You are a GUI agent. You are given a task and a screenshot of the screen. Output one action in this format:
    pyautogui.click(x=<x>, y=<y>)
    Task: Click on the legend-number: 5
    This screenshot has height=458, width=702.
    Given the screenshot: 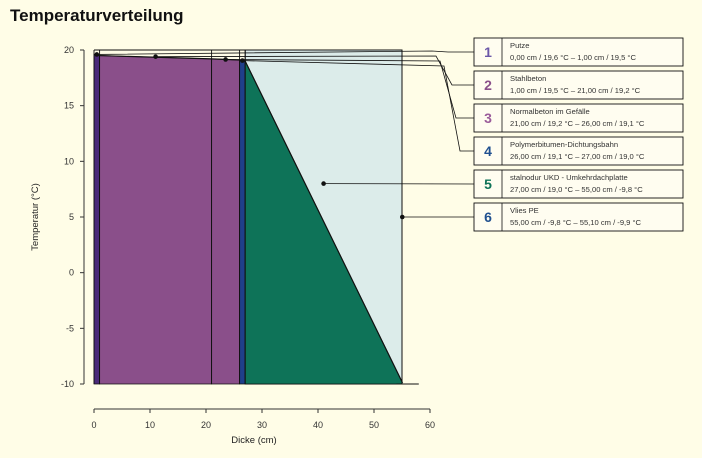 What is the action you would take?
    pyautogui.click(x=488, y=184)
    